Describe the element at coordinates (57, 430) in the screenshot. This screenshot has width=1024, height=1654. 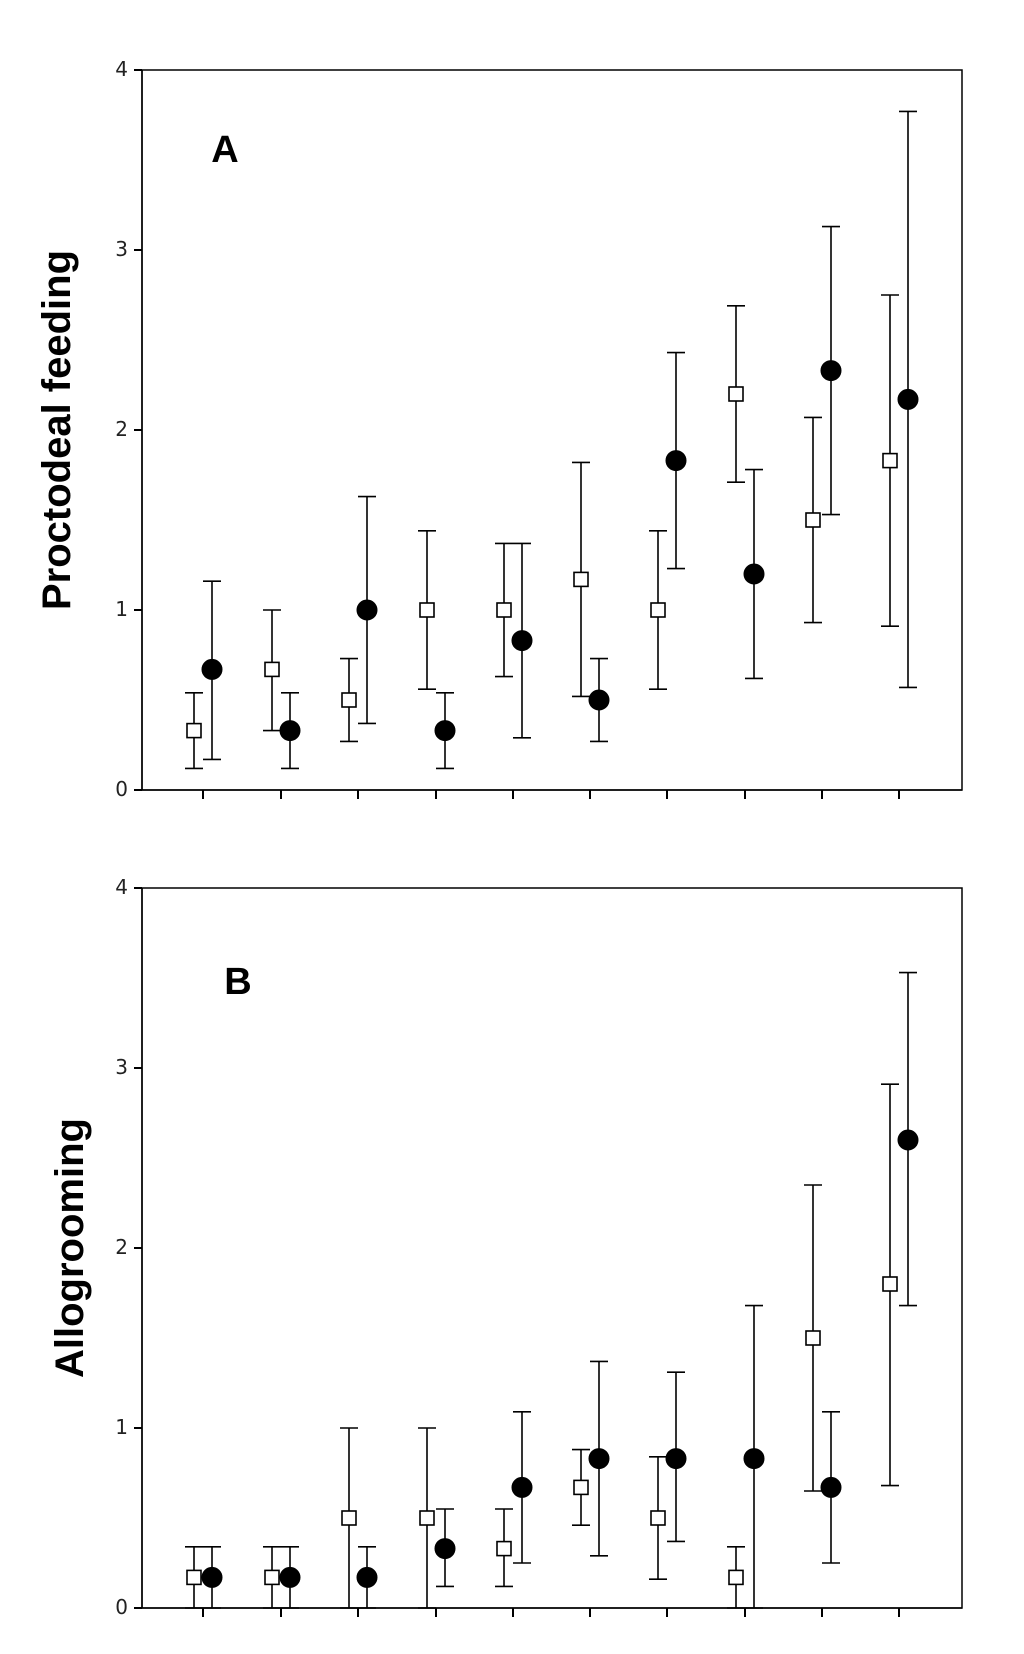
I see `y-axis-label: Proctodeal feeding` at that location.